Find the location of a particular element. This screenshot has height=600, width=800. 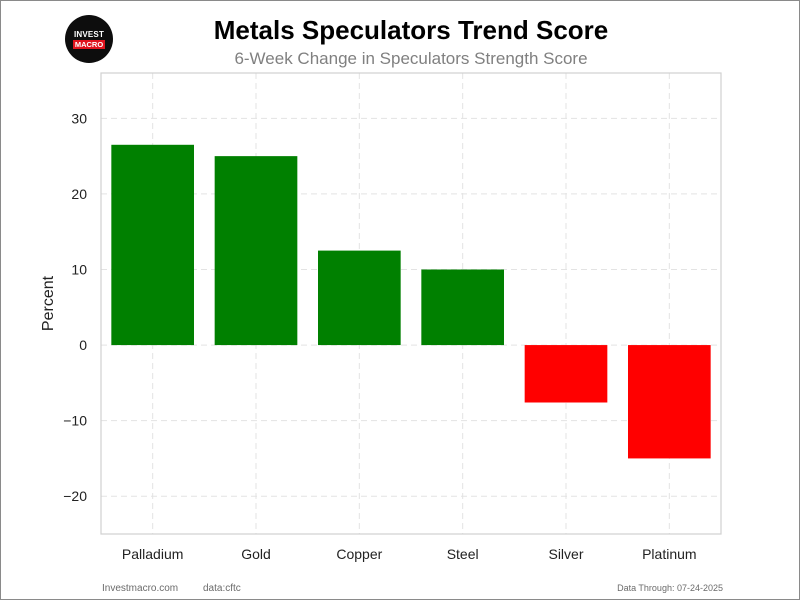

chart-title: Metals Speculators Trend Score is located at coordinates (411, 30).